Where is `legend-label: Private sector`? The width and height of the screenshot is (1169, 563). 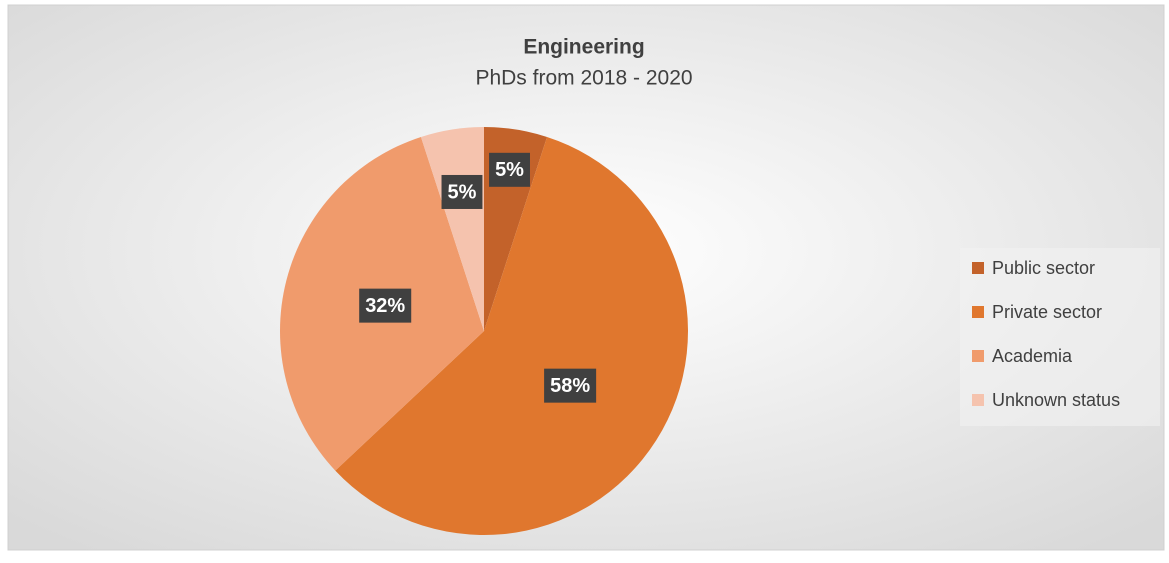 legend-label: Private sector is located at coordinates (1047, 312).